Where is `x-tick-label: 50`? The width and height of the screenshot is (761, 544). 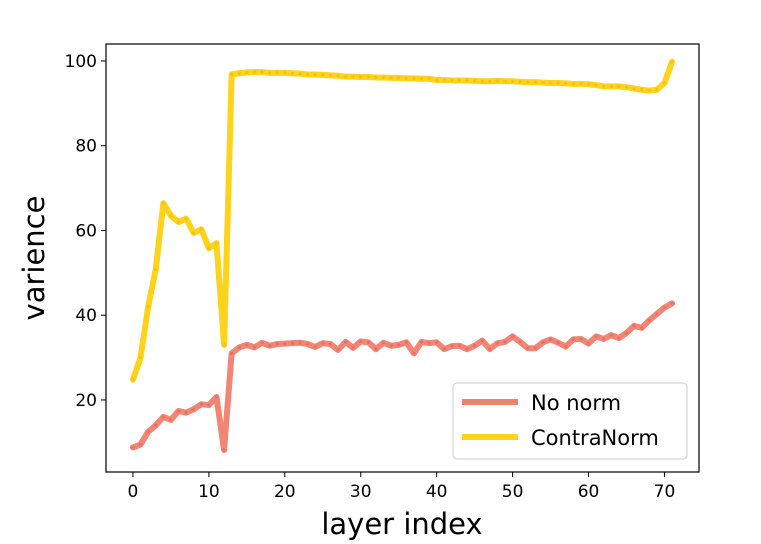 x-tick-label: 50 is located at coordinates (513, 492).